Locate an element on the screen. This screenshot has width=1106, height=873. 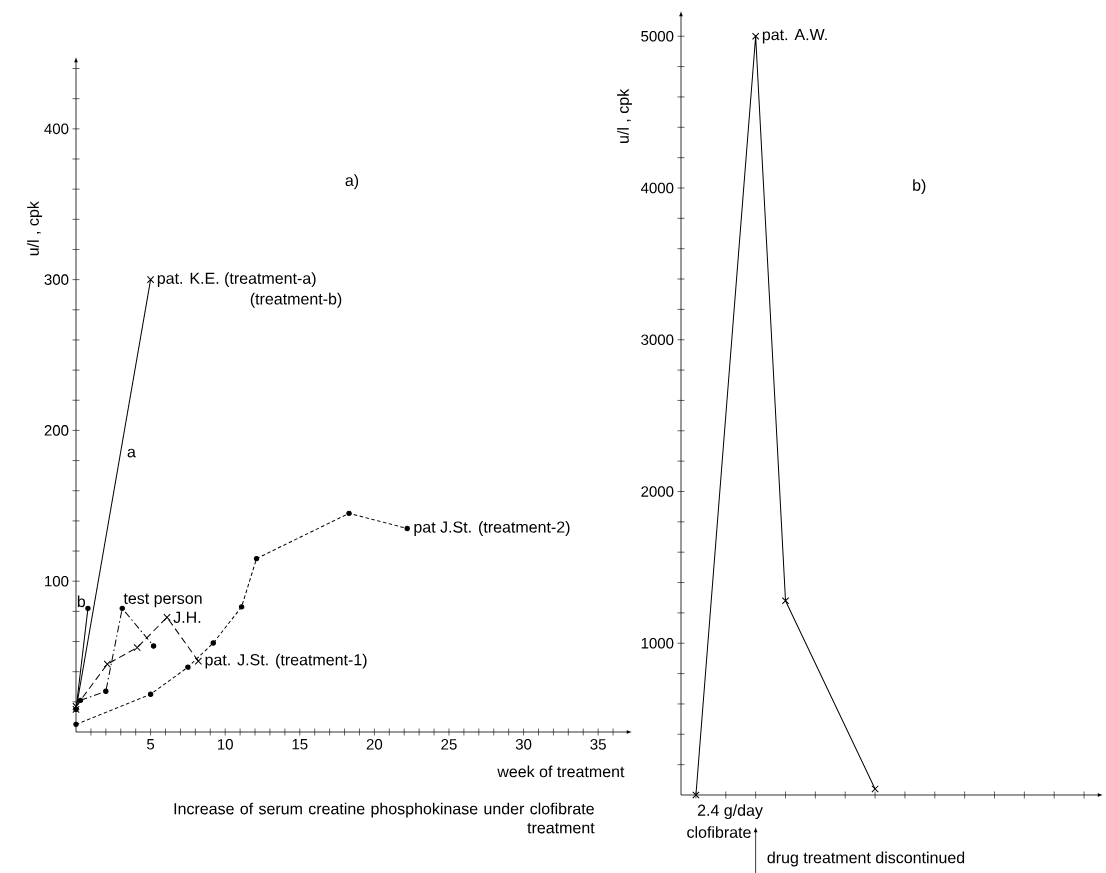
y-tick-label: 300 is located at coordinates (56, 279).